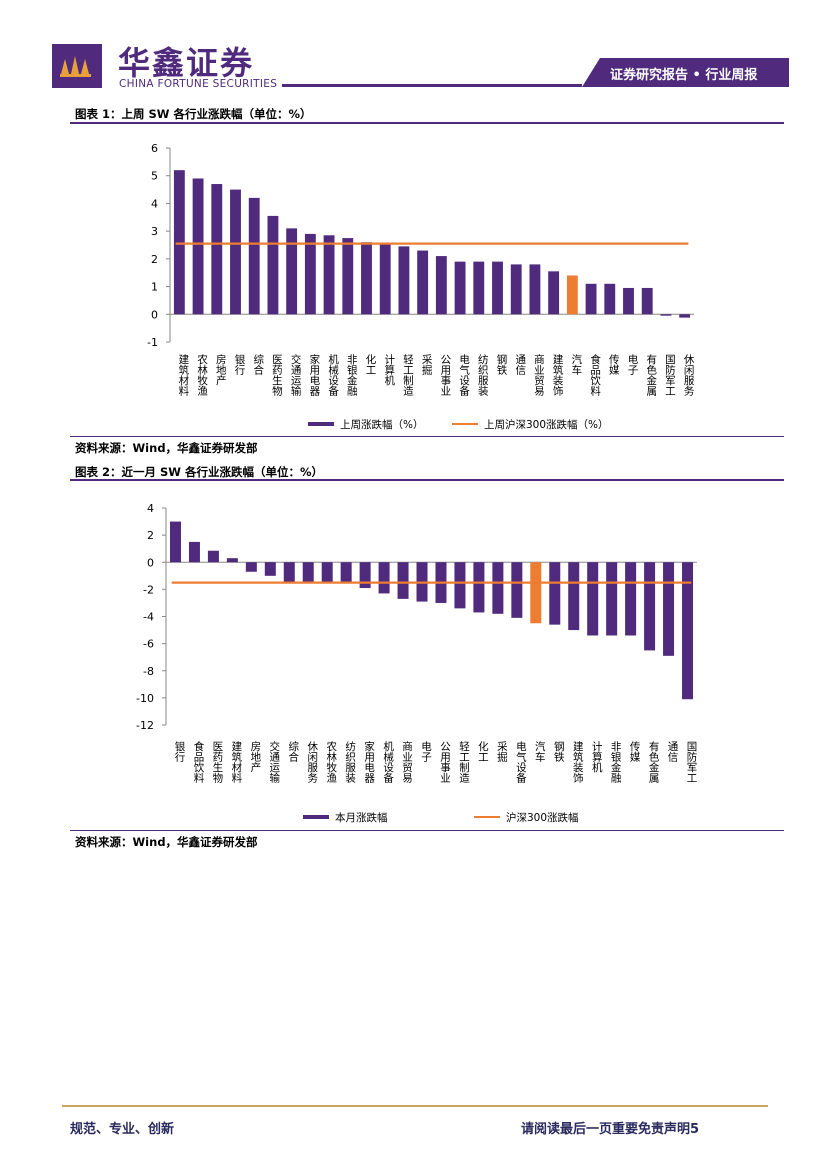  I want to click on footer-disclaimer-text: 请阅读最后一页重要免责声明, so click(605, 1129).